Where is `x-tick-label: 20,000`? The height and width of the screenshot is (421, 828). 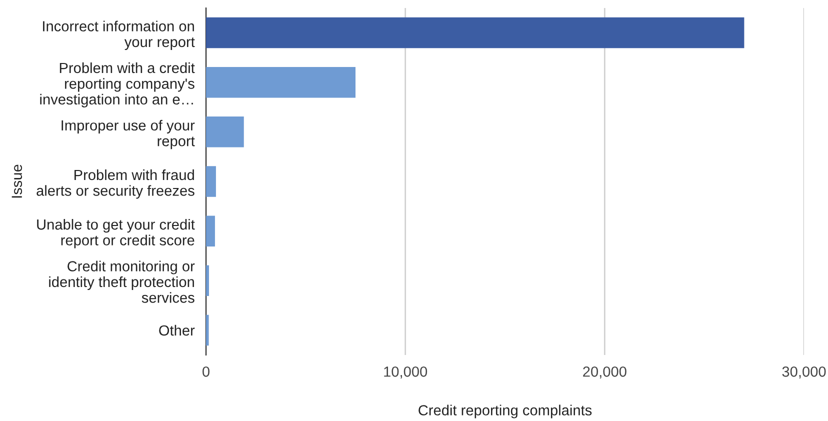
x-tick-label: 20,000 is located at coordinates (604, 372).